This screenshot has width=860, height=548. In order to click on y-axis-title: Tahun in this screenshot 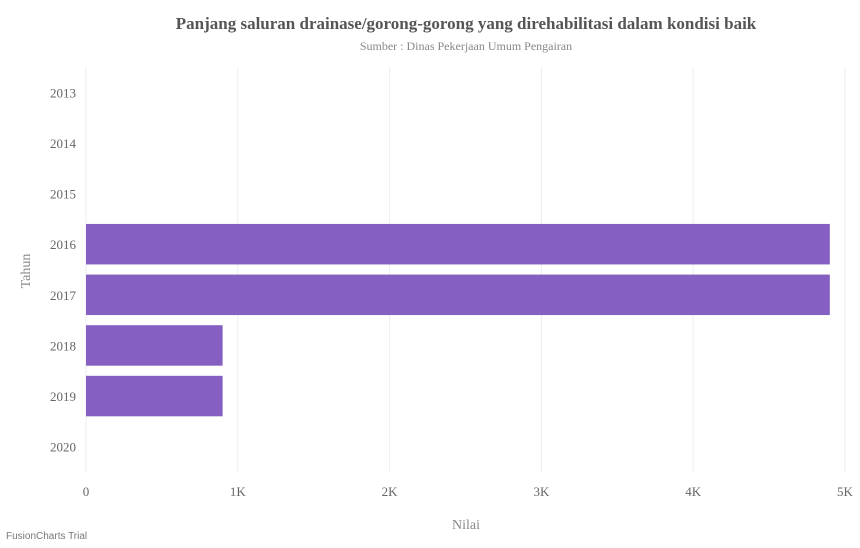, I will do `click(26, 271)`.